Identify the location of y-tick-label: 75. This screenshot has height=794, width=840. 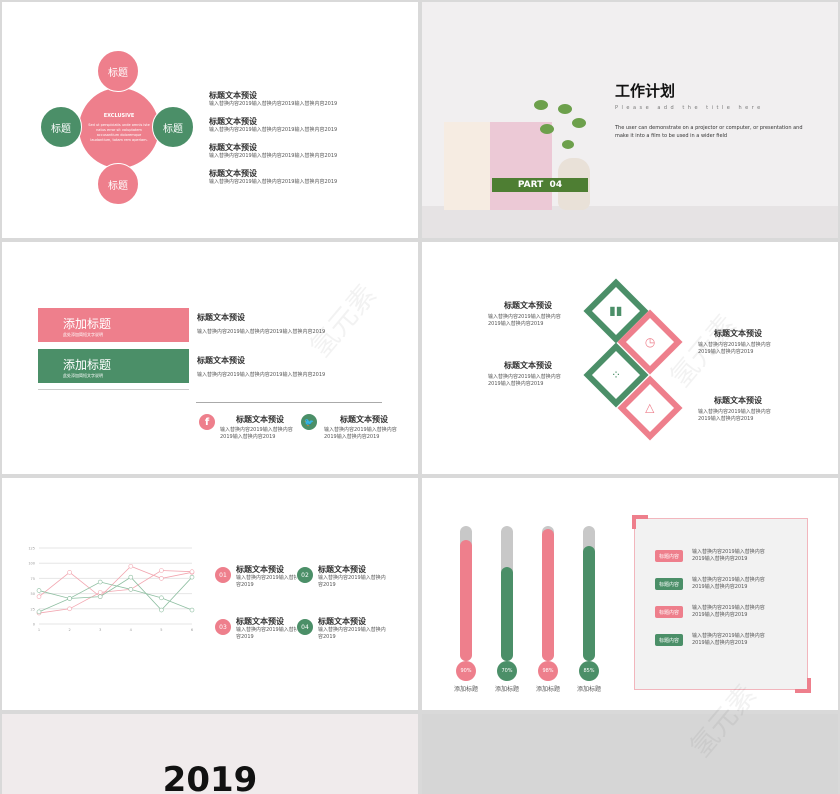
(33, 579).